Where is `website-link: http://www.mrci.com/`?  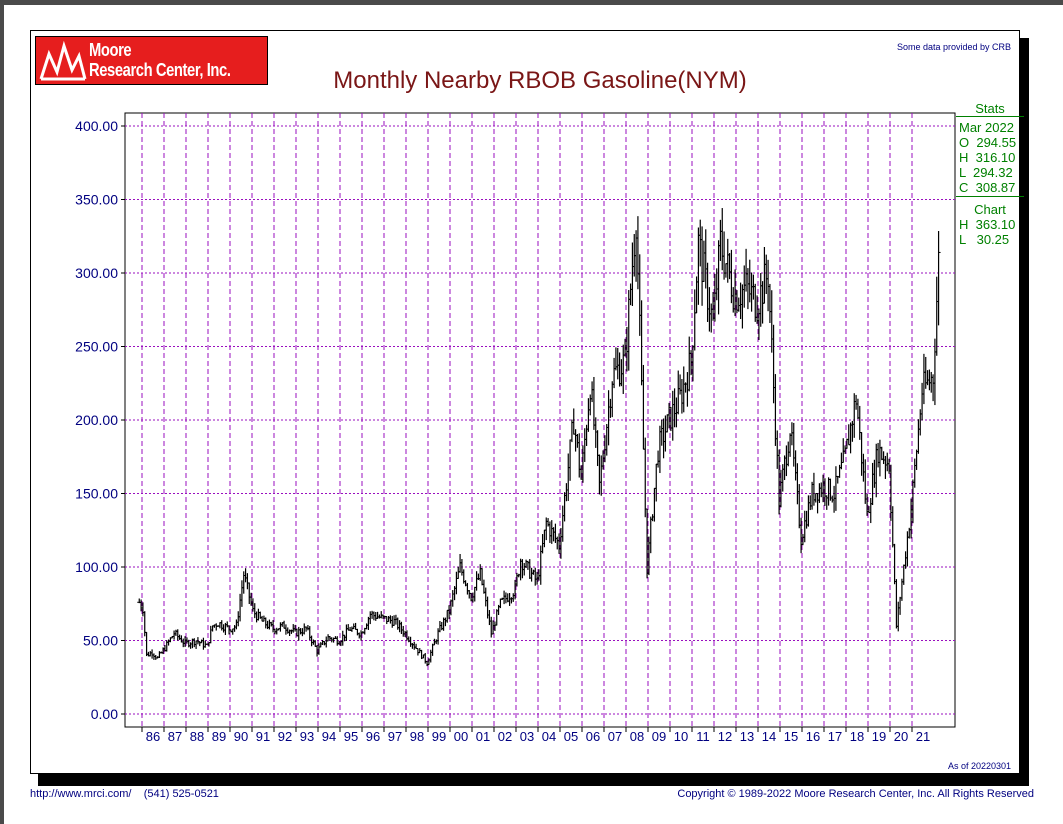
website-link: http://www.mrci.com/ is located at coordinates (81, 794).